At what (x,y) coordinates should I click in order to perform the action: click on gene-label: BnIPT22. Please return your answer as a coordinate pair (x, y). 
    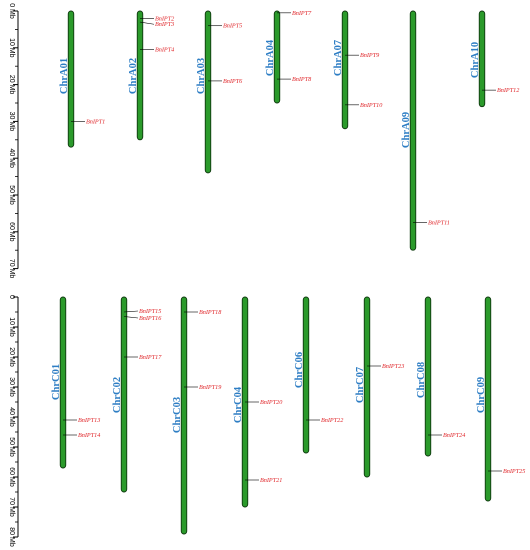
    Looking at the image, I should click on (332, 420).